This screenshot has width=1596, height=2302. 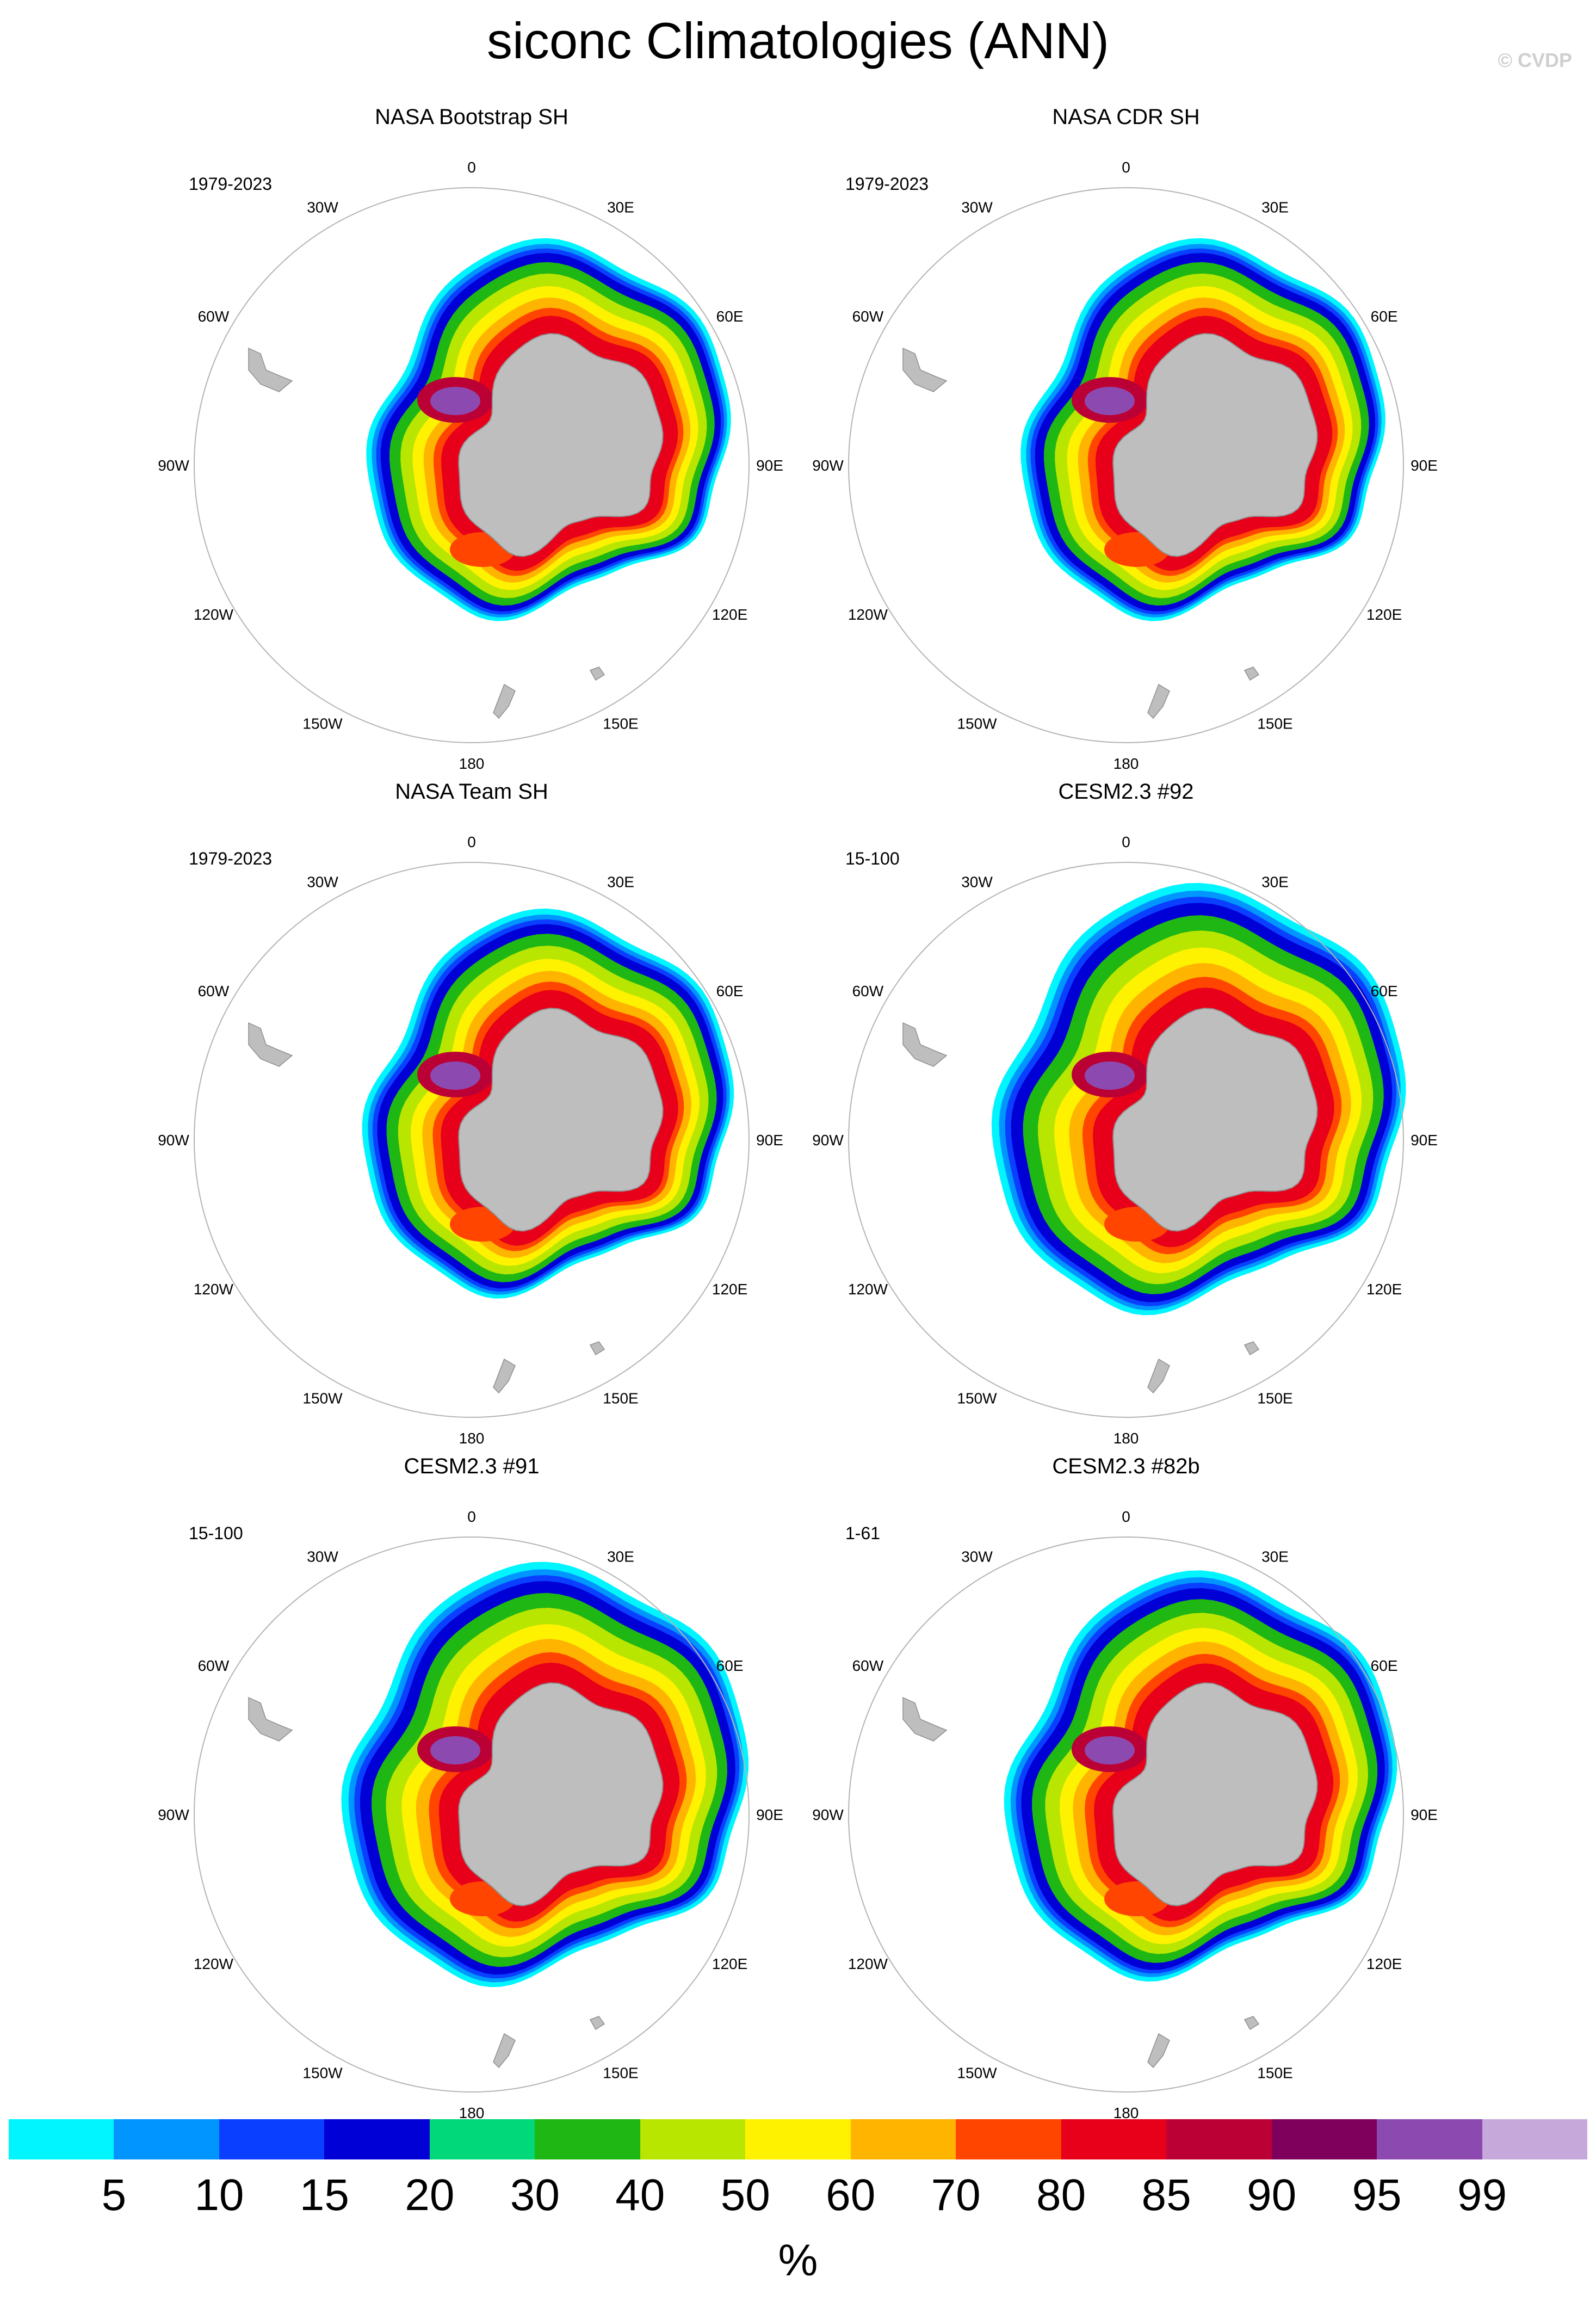 What do you see at coordinates (471, 792) in the screenshot?
I see `panel-title: NASA Team SH` at bounding box center [471, 792].